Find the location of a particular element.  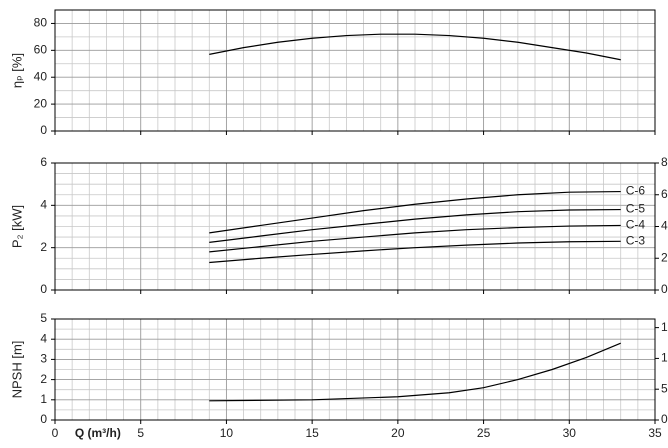

y-tick-label: 20 is located at coordinates (41, 103).